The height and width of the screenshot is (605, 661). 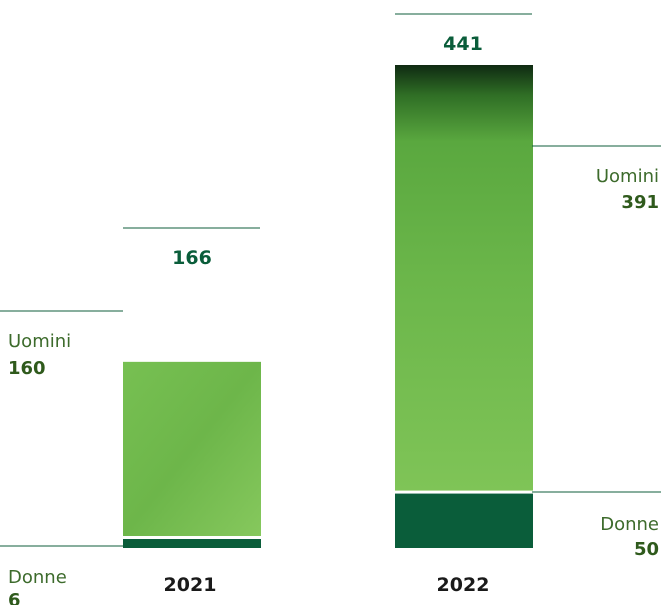 I want to click on total-label-2022: 441, so click(x=463, y=44).